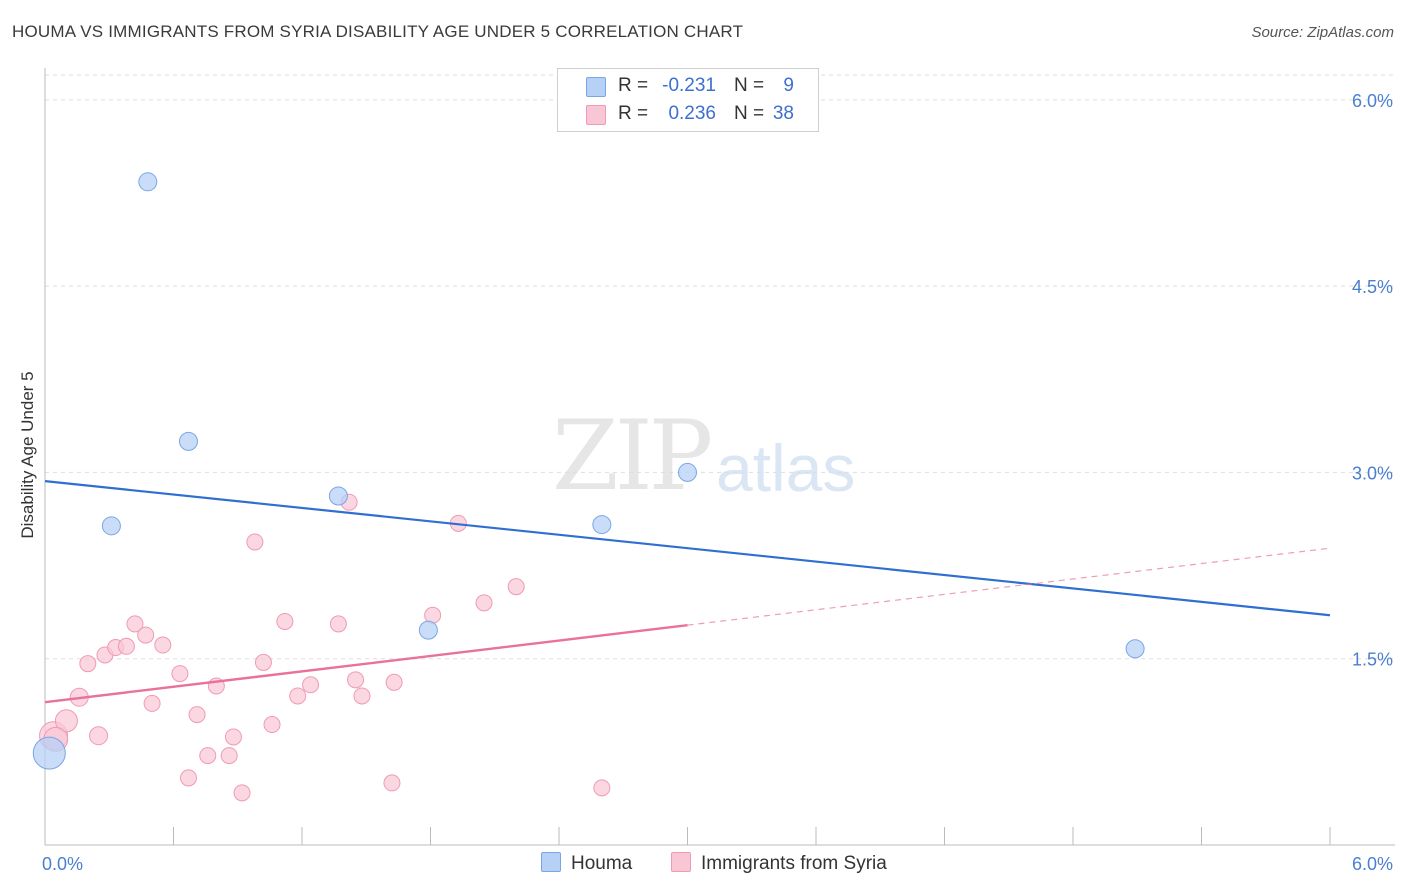 The height and width of the screenshot is (892, 1406). Describe the element at coordinates (62, 864) in the screenshot. I see `x-tick-label: 0.0%` at that location.